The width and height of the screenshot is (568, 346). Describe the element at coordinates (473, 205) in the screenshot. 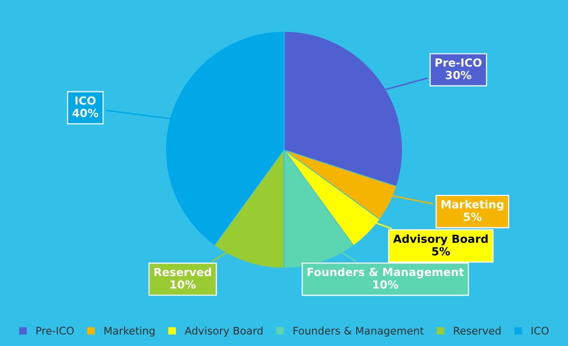

I see `slice-label: Marketing` at that location.